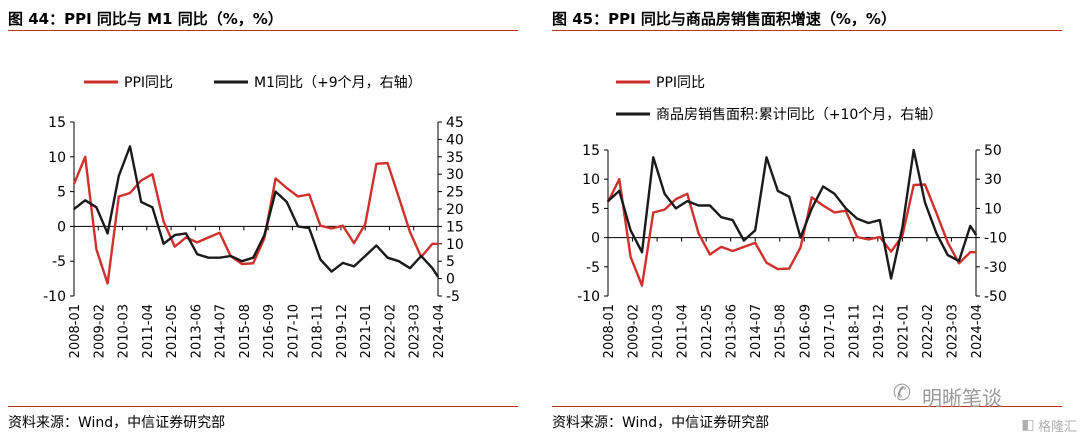 The image size is (1080, 444). I want to click on right-tick-label: -10, so click(995, 239).